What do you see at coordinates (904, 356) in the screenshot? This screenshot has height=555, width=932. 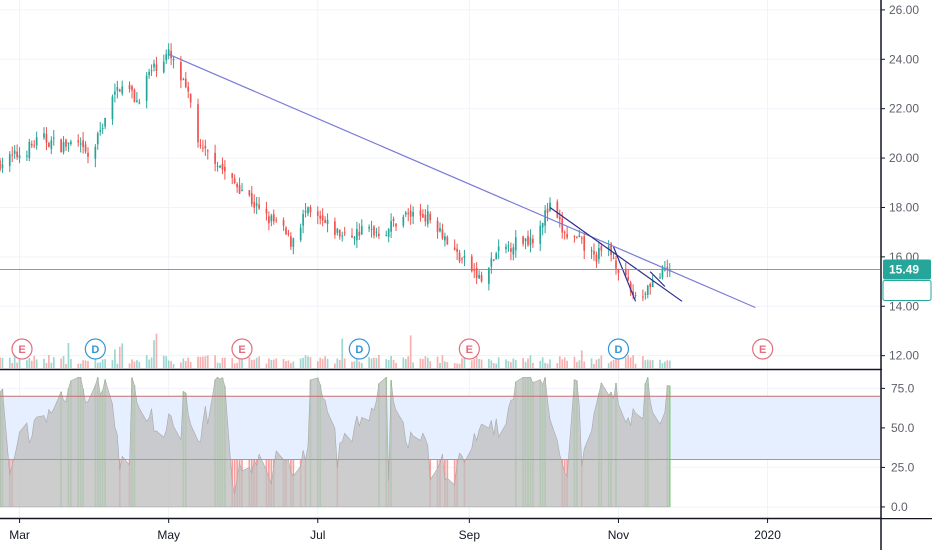 I see `price-tick-label: 12.00` at bounding box center [904, 356].